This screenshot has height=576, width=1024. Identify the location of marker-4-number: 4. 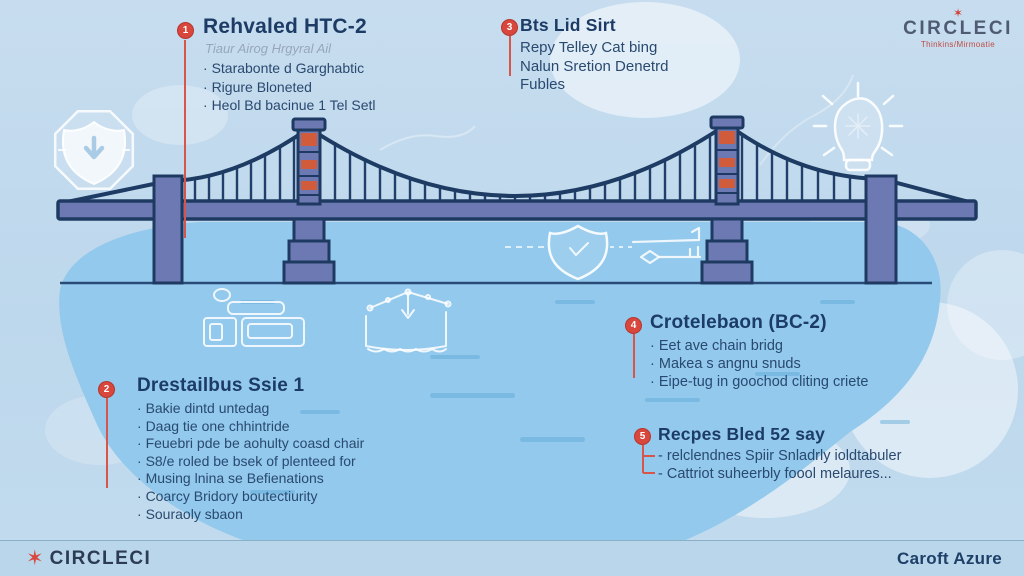
(633, 325).